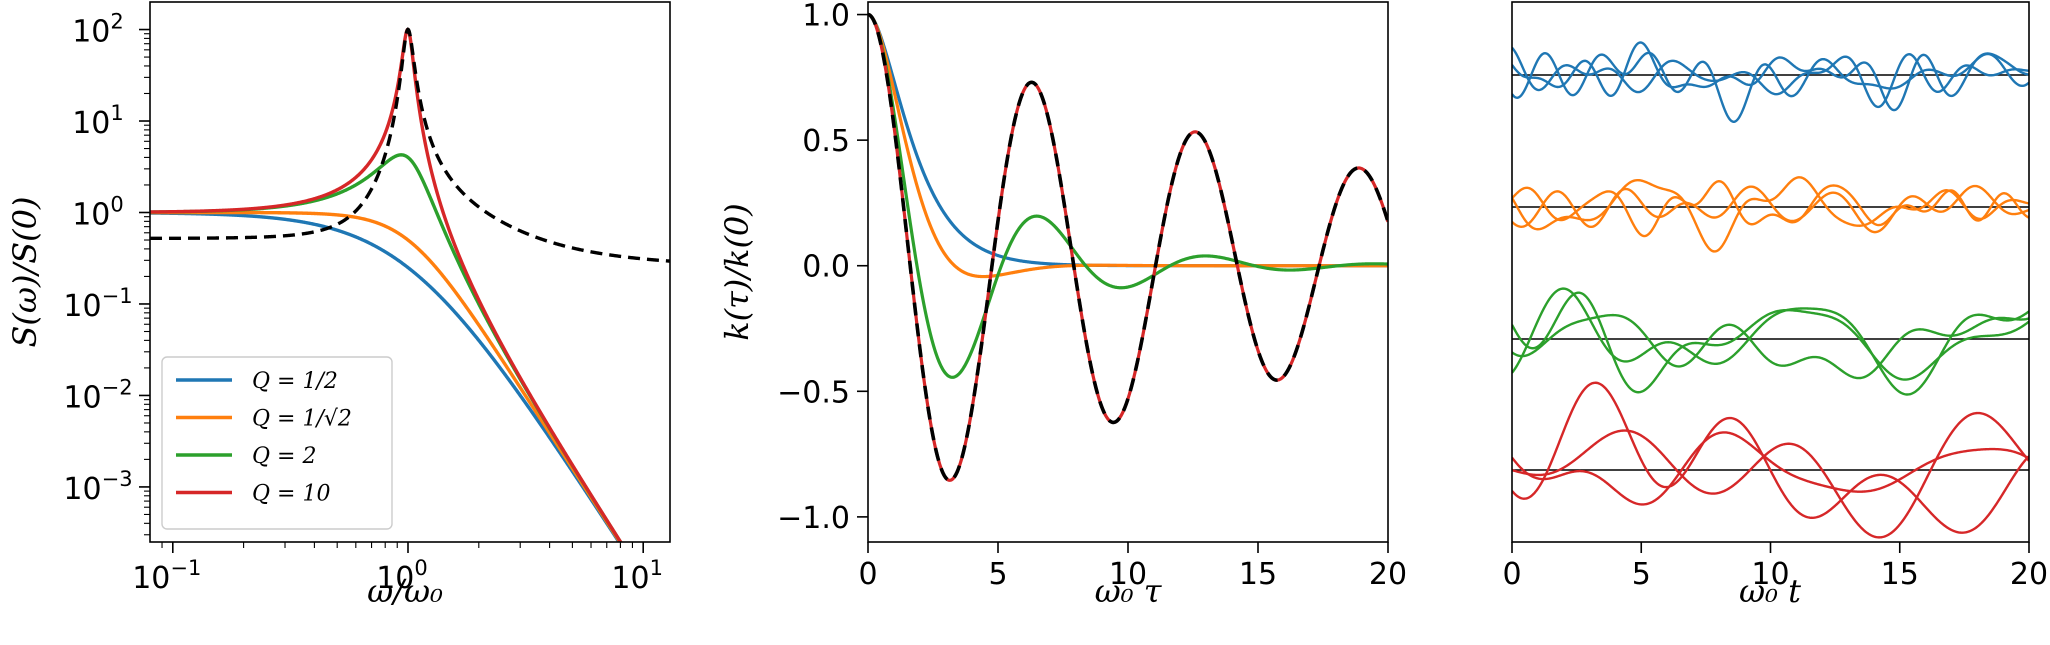 The height and width of the screenshot is (645, 2050). I want to click on legend-label: Q = 10, so click(291, 494).